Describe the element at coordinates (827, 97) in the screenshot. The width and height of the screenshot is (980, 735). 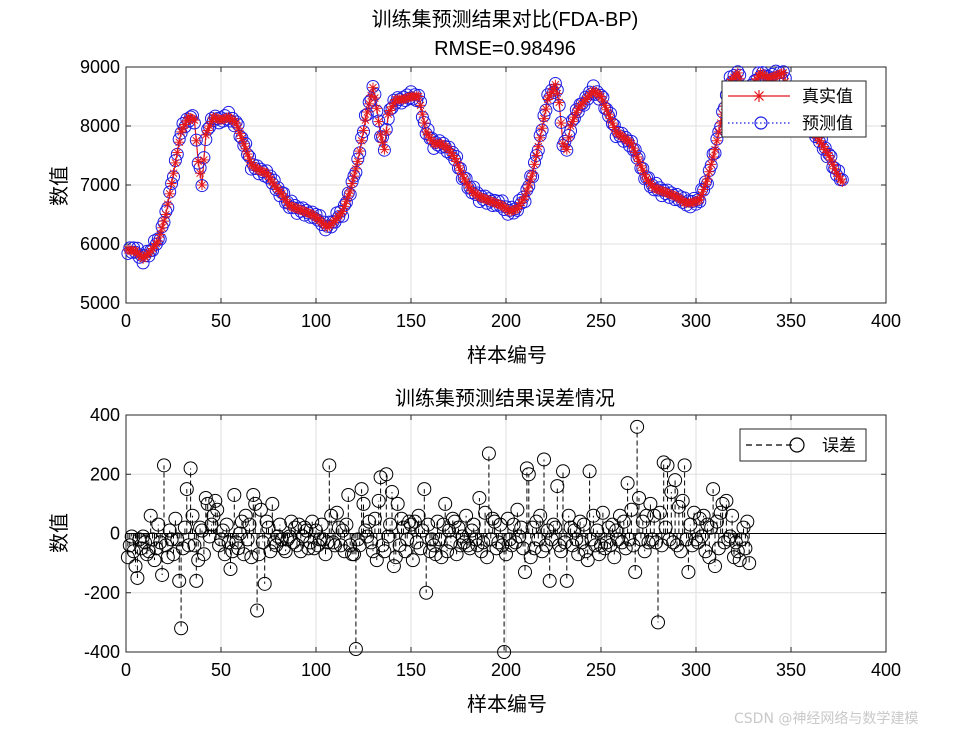
I see `actual-legend-label: 真实值` at that location.